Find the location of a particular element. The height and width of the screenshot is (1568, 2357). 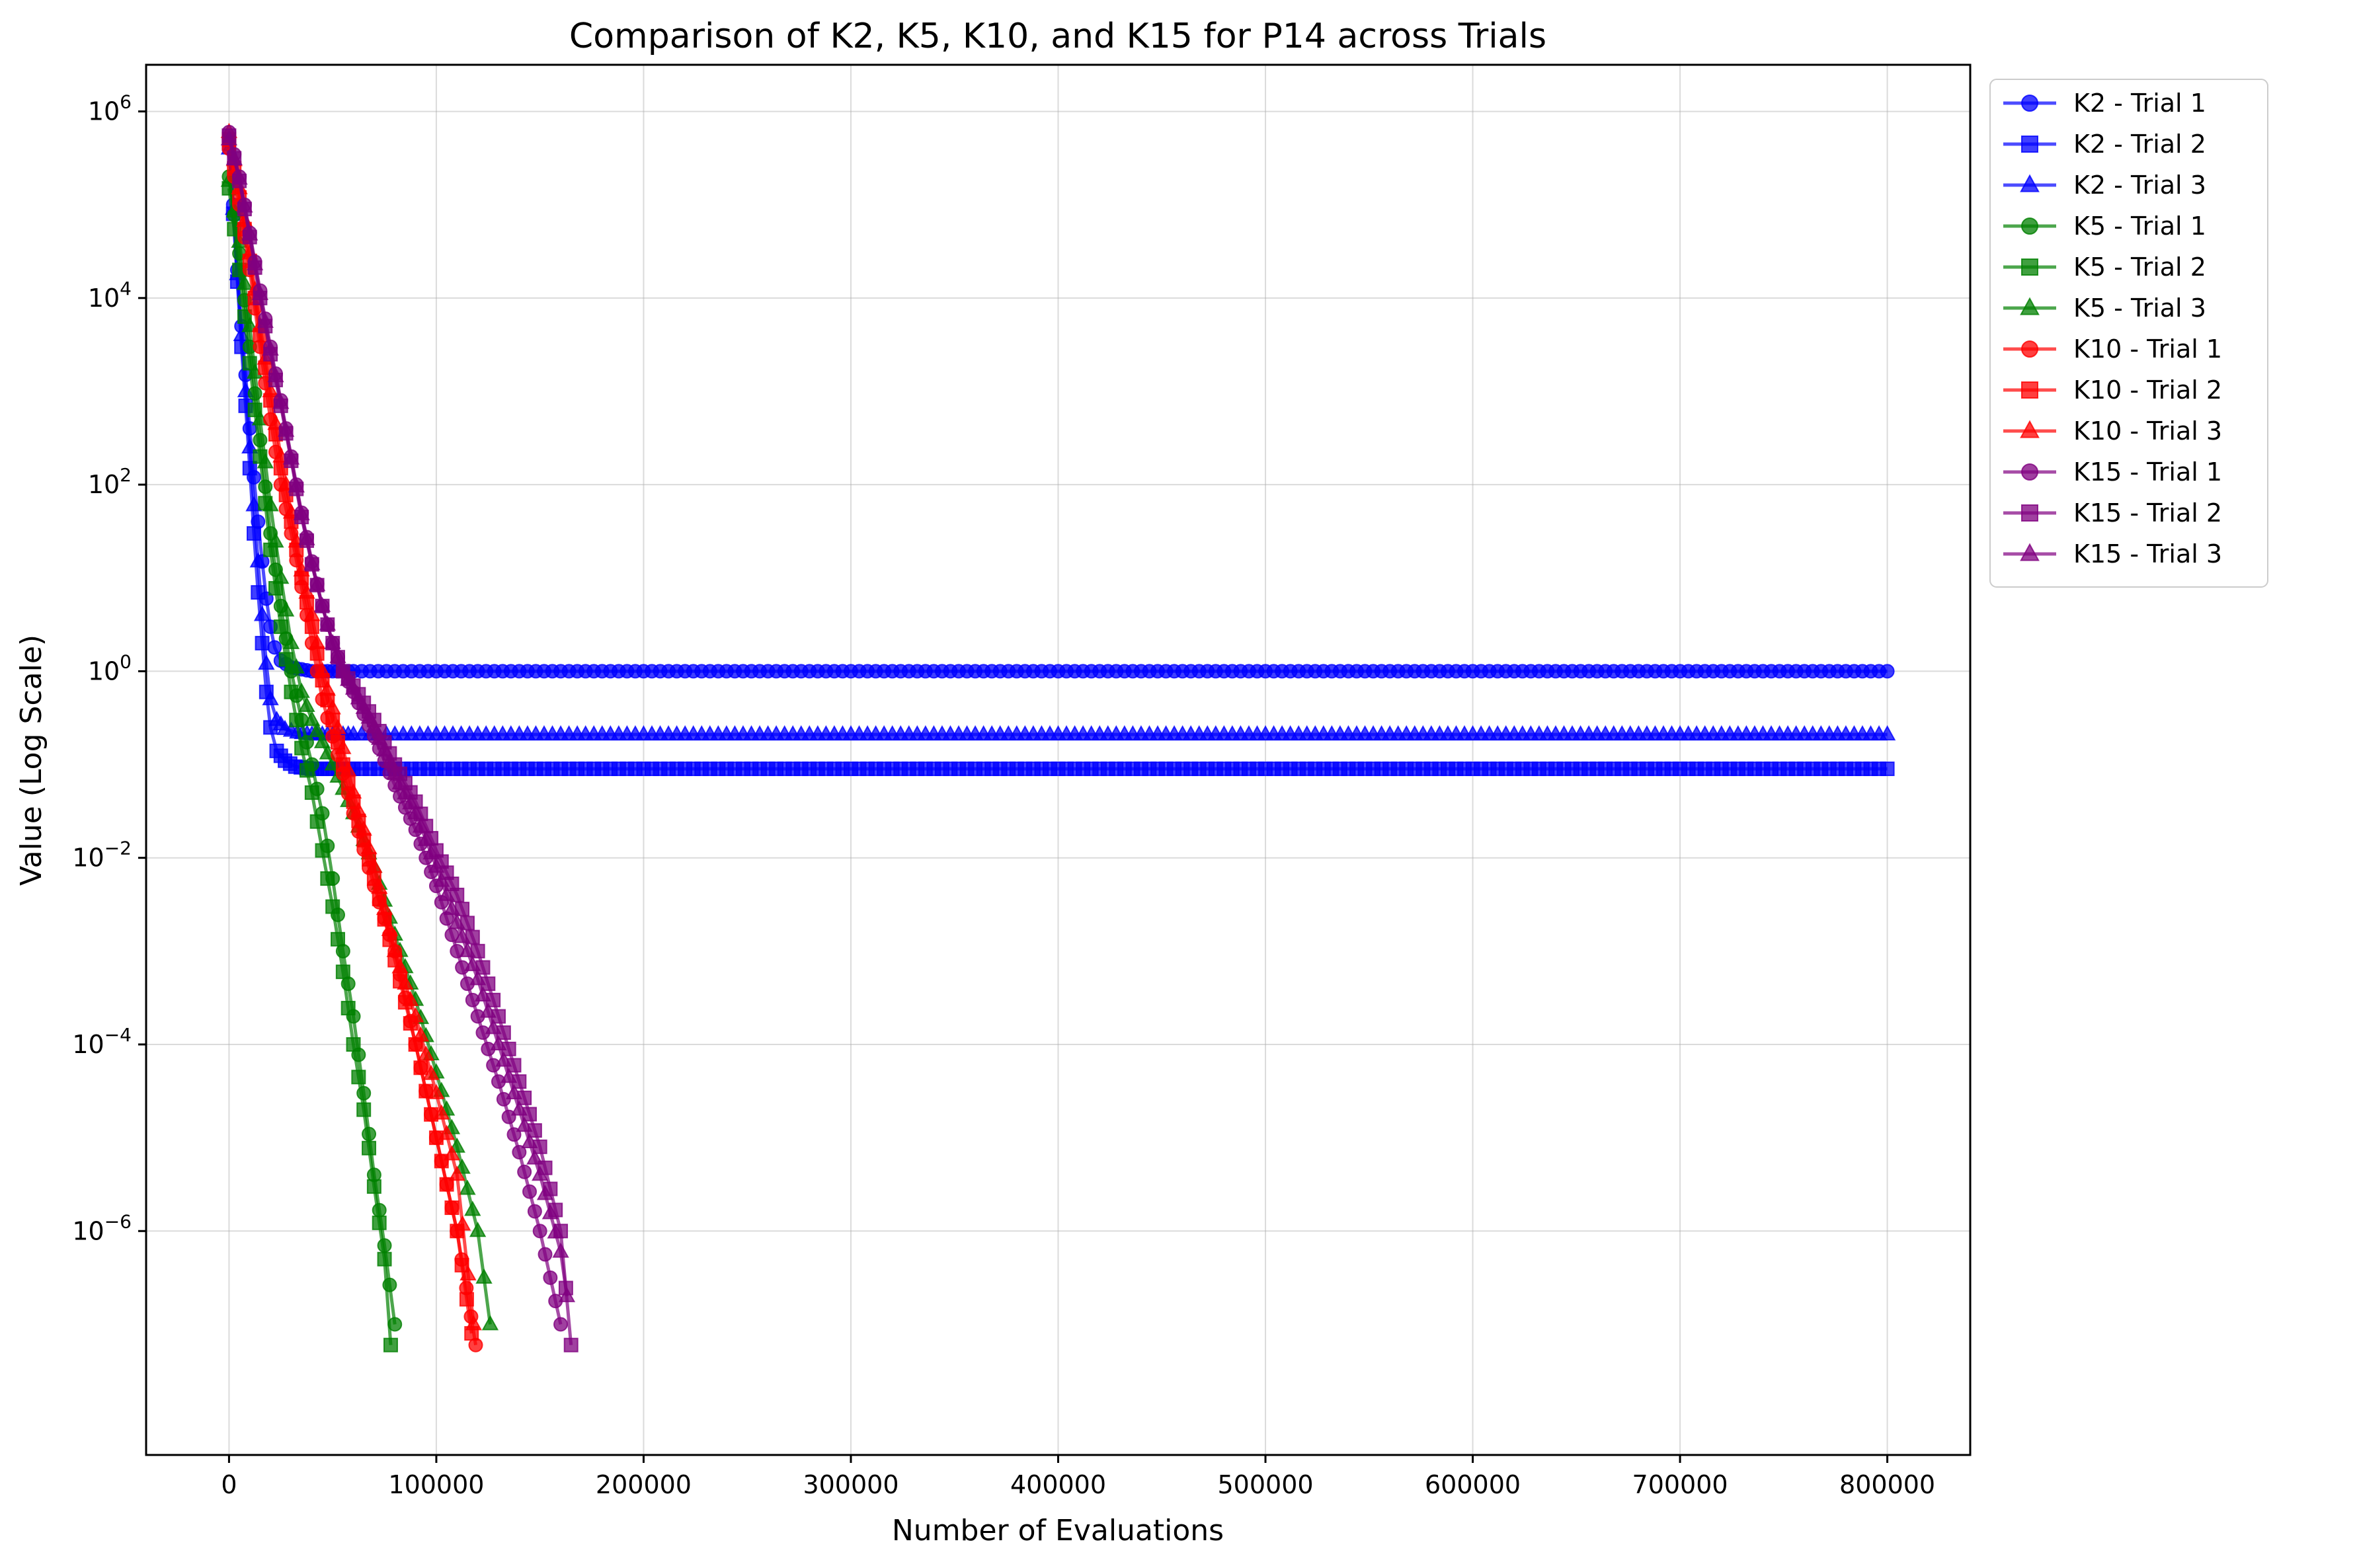

legend-item: K10 - Trial 2 is located at coordinates (2112, 390).